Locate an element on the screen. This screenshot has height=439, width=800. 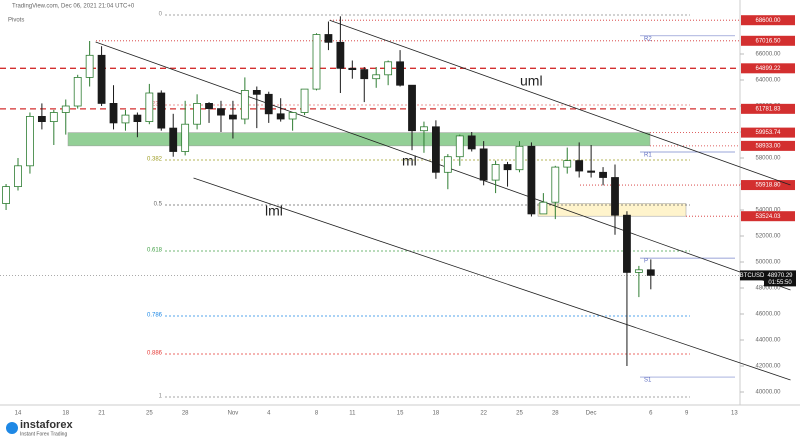
brand-tagline: Instant Forex Trading is located at coordinates (43, 434).